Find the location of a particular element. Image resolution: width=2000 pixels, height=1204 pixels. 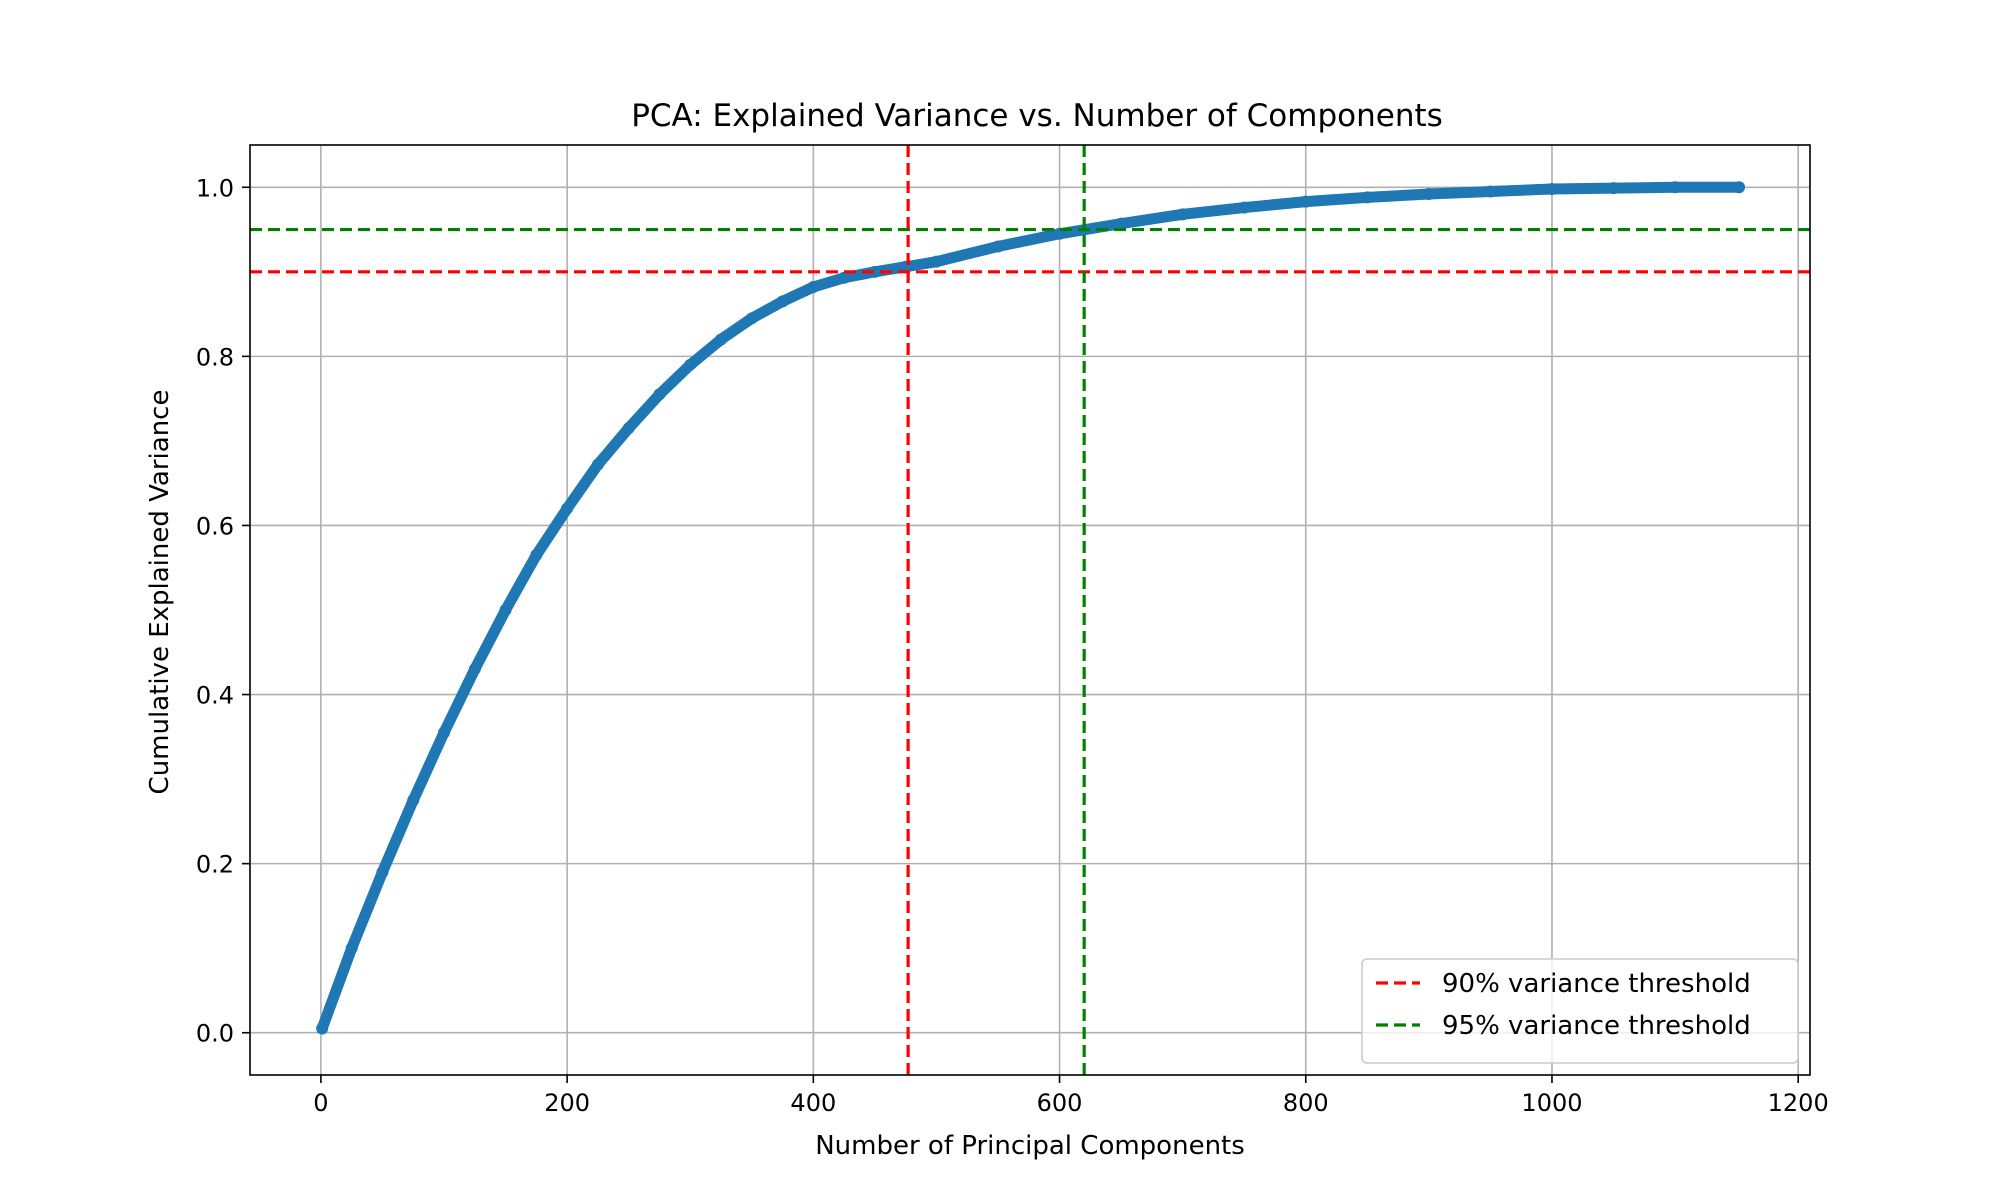

legend-label: 90% variance threshold is located at coordinates (1596, 984).